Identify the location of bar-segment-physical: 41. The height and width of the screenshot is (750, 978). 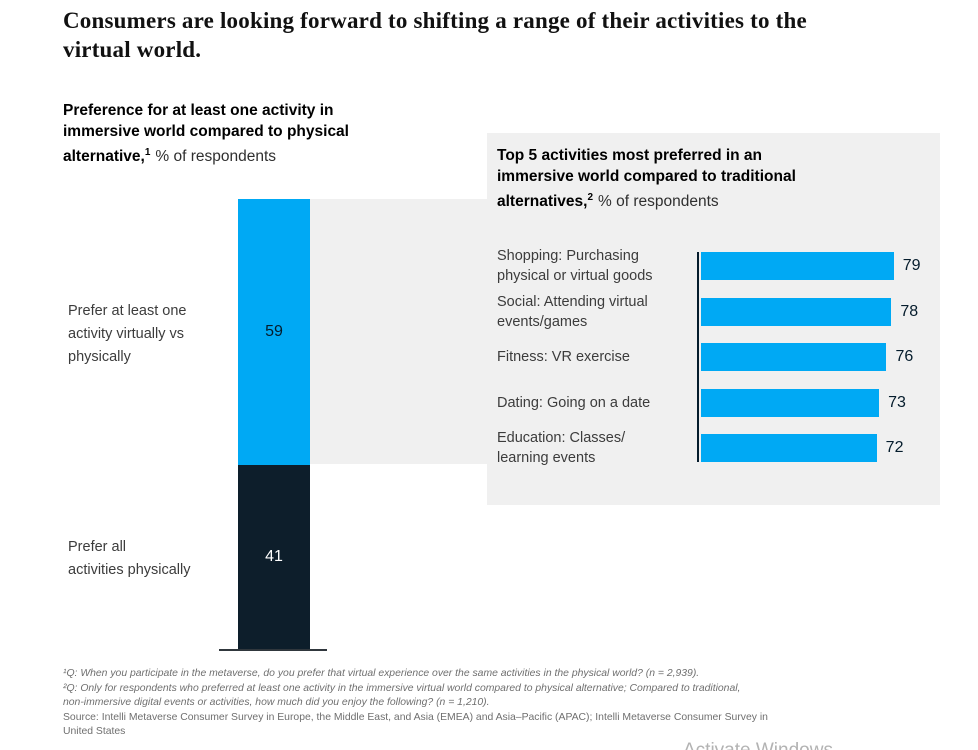
(274, 556).